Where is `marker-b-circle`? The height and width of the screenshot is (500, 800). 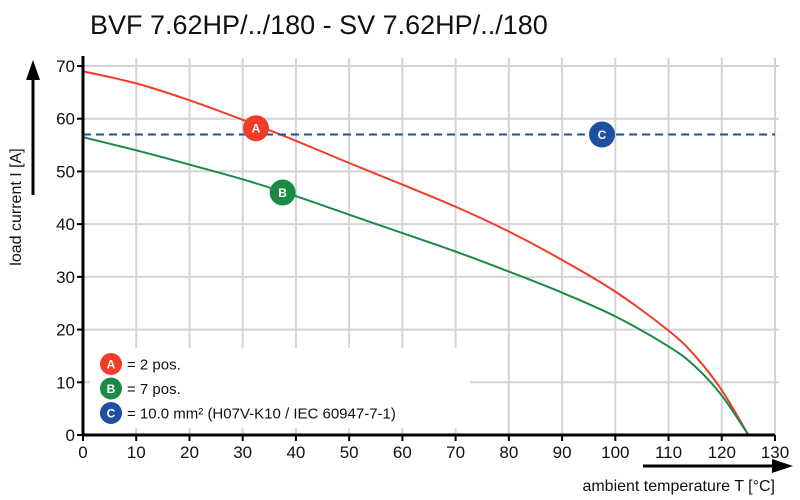
marker-b-circle is located at coordinates (282, 192).